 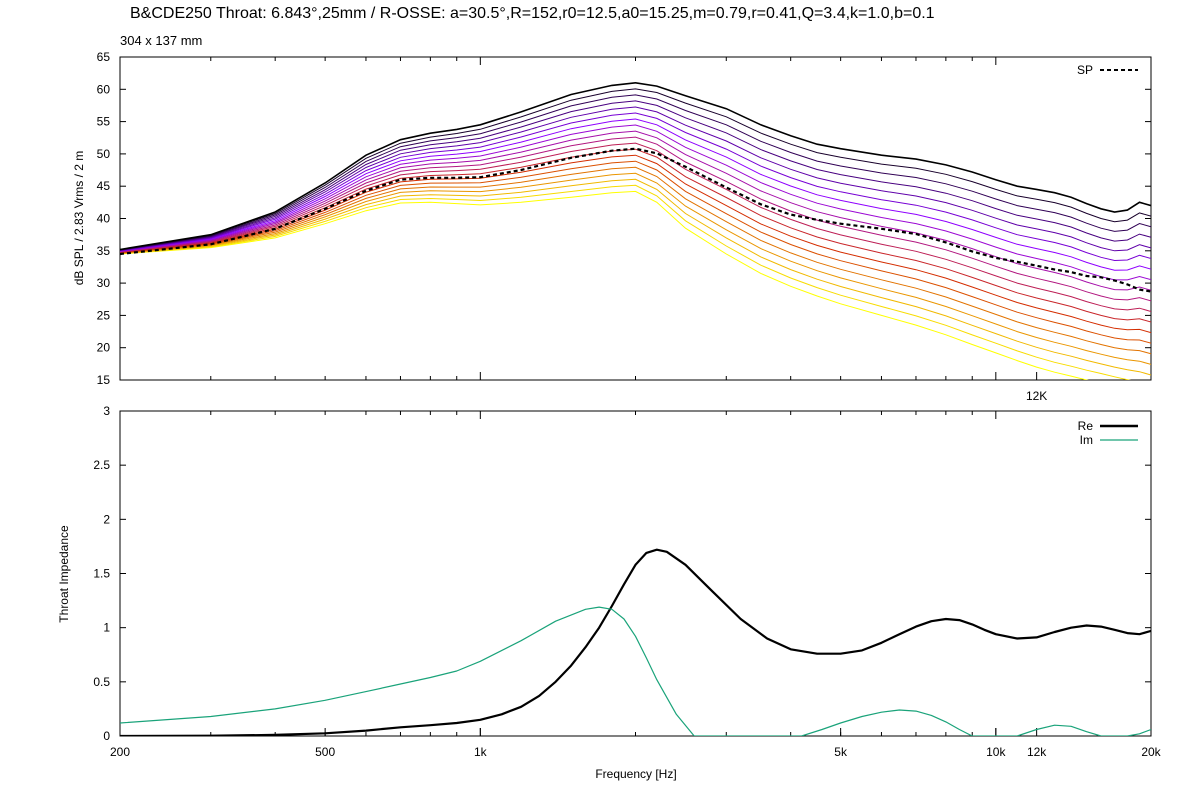 What do you see at coordinates (106, 411) in the screenshot?
I see `impedance-y-tick-label: 3` at bounding box center [106, 411].